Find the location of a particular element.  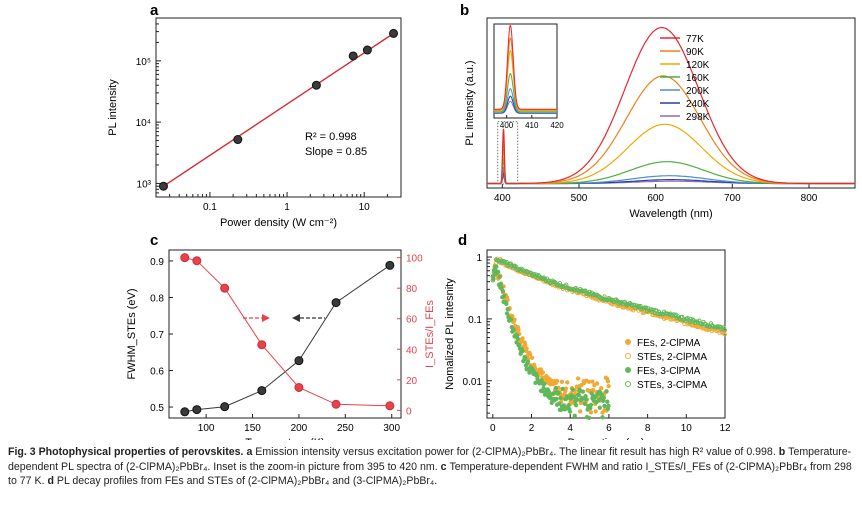

x-tick-label: 0.1 is located at coordinates (210, 207).